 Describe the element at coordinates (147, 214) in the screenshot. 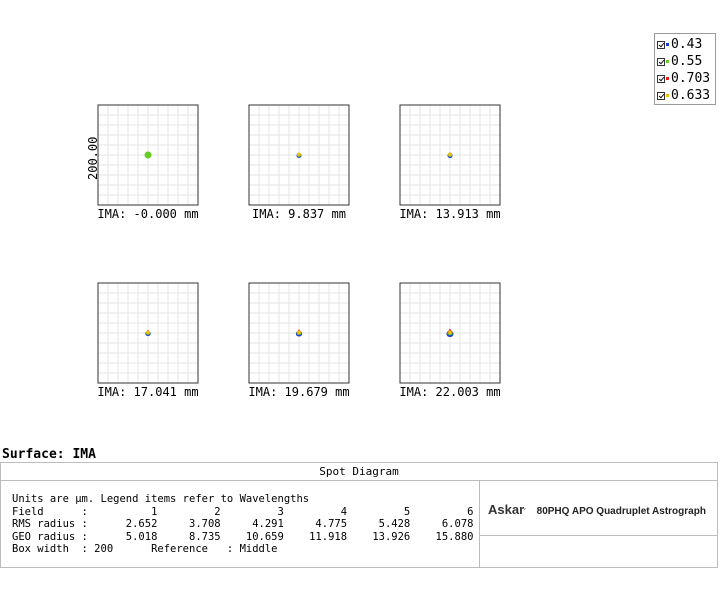

I see `ima-label: IMA: -0.000 mm` at that location.